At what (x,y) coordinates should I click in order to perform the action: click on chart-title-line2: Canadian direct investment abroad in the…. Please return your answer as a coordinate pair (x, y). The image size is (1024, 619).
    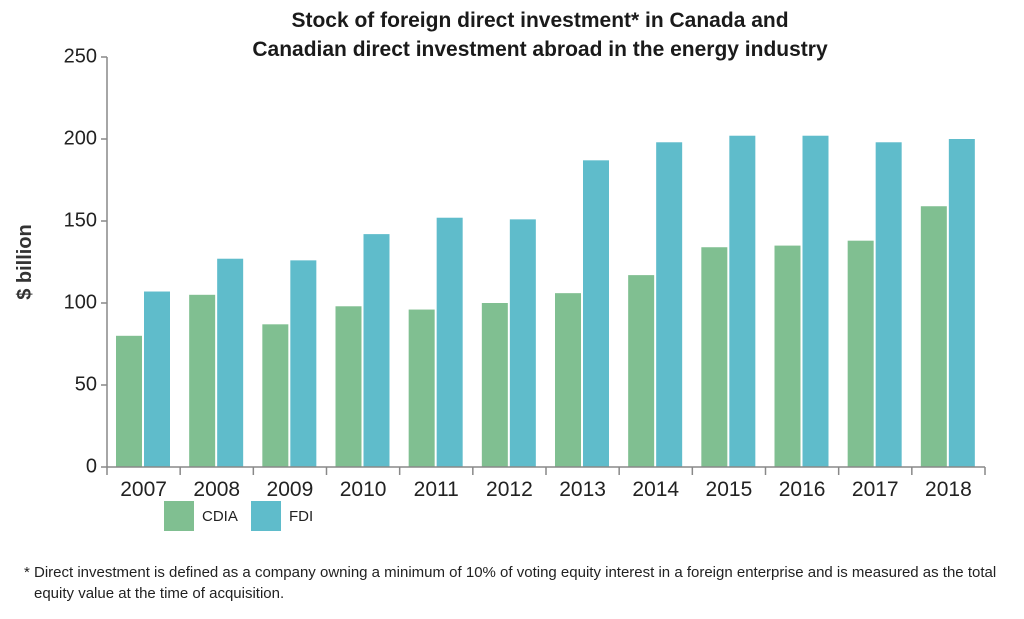
    Looking at the image, I should click on (540, 49).